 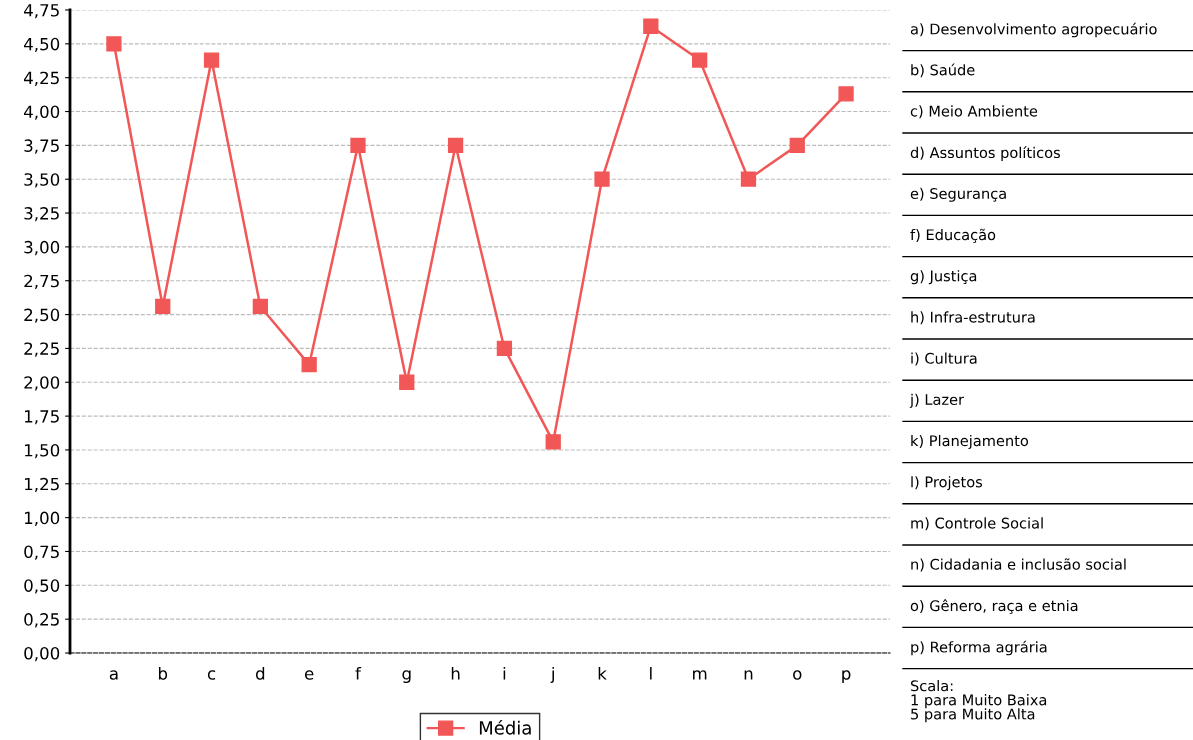 I want to click on text: a) Desenvolvimento agropecuário, so click(x=1033, y=30).